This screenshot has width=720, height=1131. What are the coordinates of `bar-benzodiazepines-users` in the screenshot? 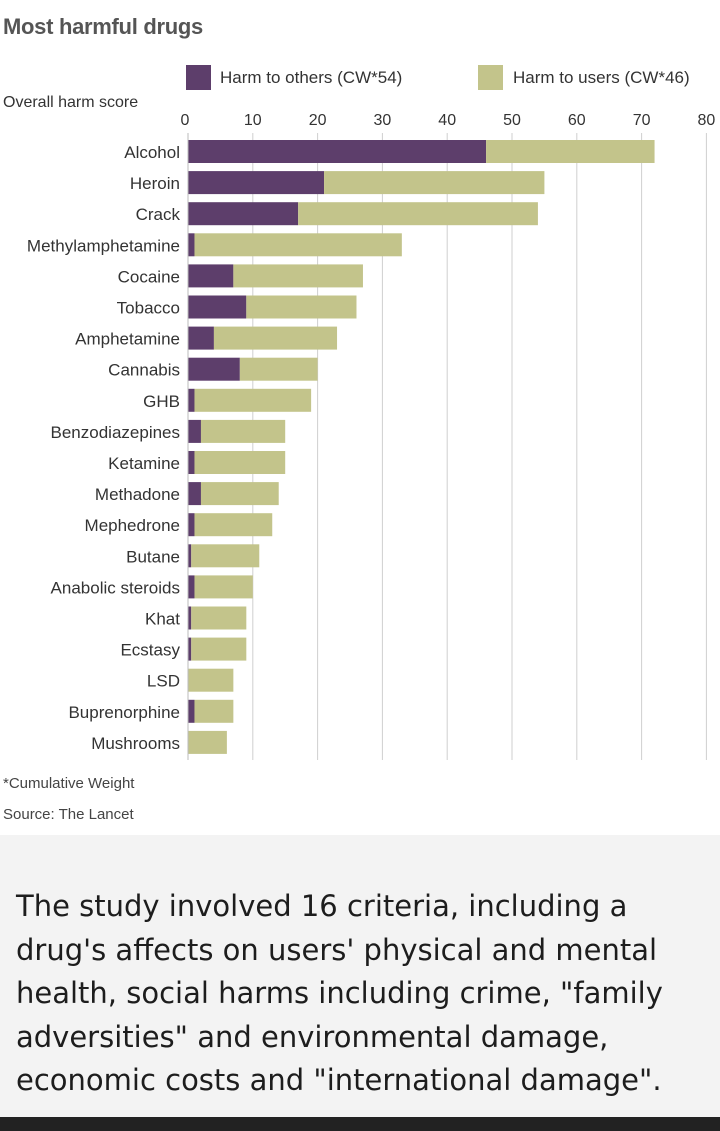 It's located at (243, 431).